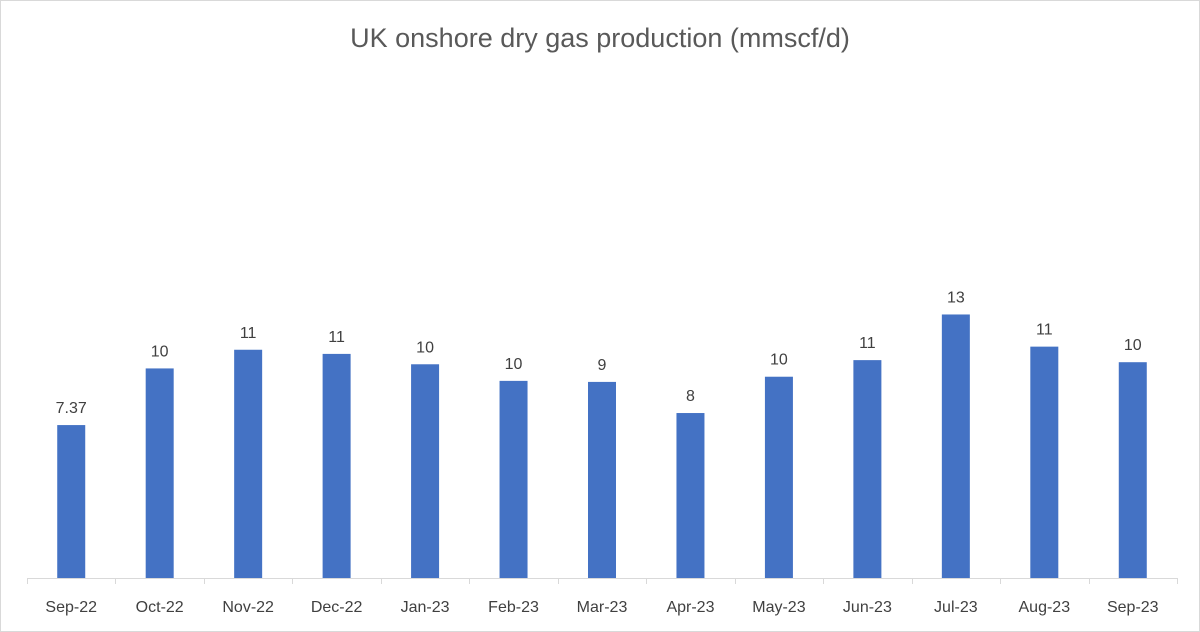  Describe the element at coordinates (1133, 607) in the screenshot. I see `x-tick-label: Sep-23` at that location.